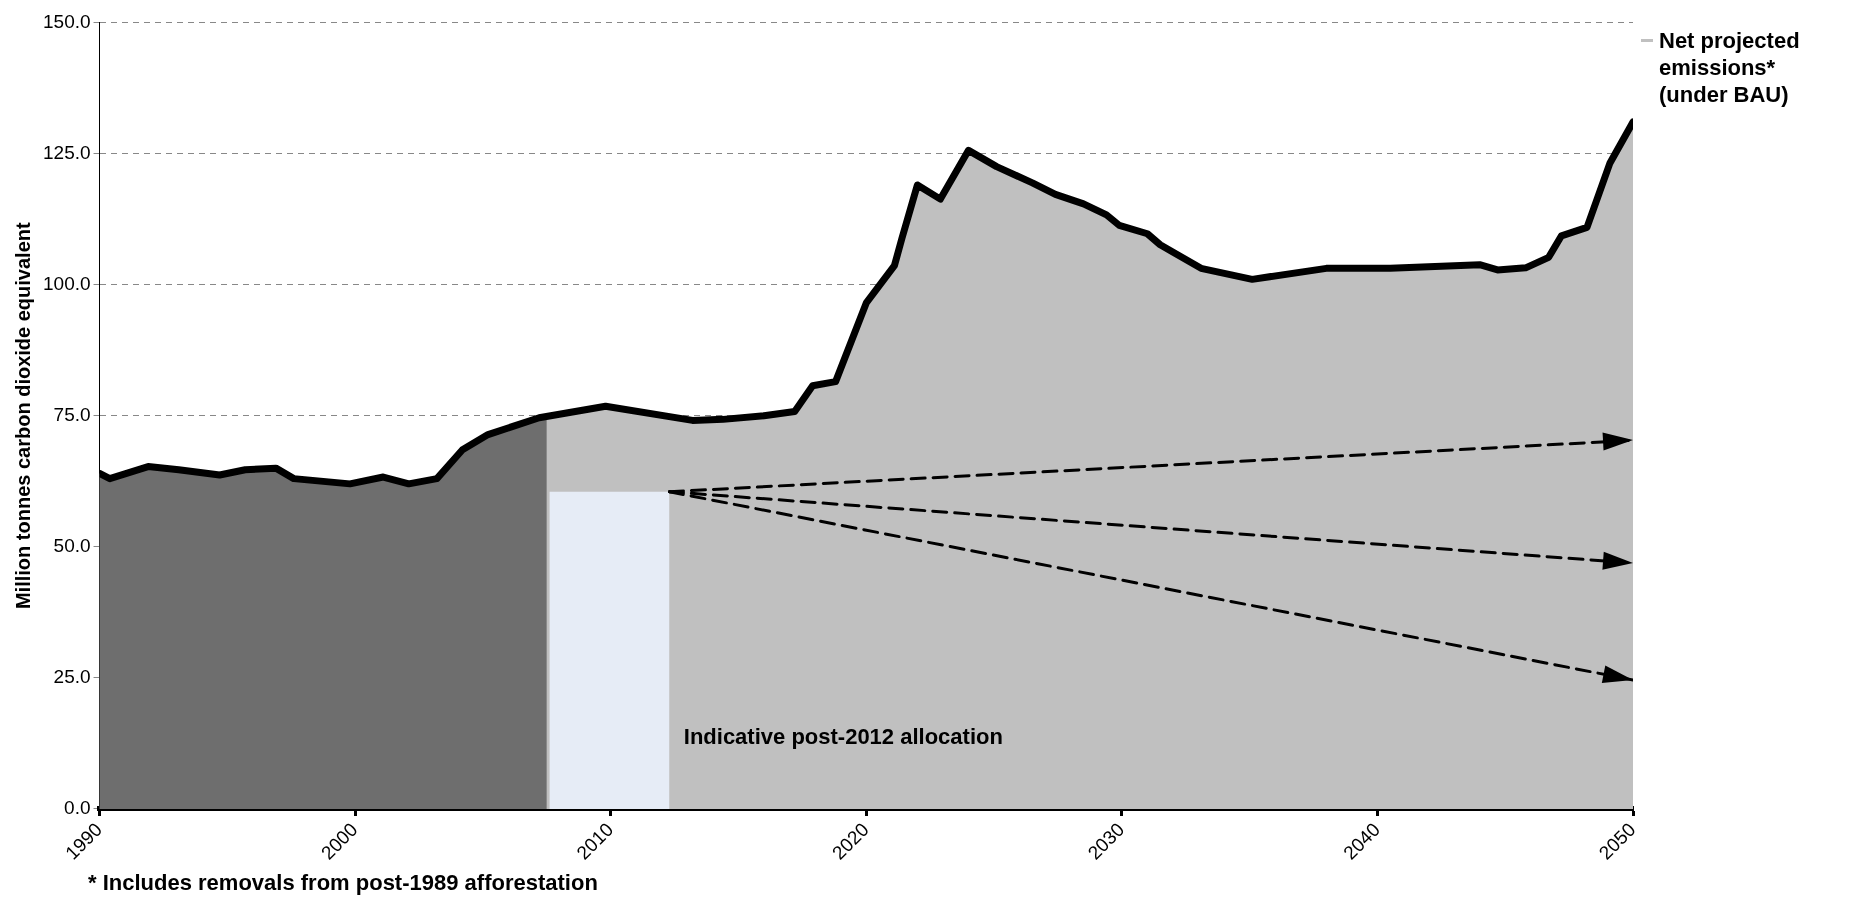 This screenshot has width=1861, height=912. I want to click on y-tick-label: 50.0, so click(72, 546).